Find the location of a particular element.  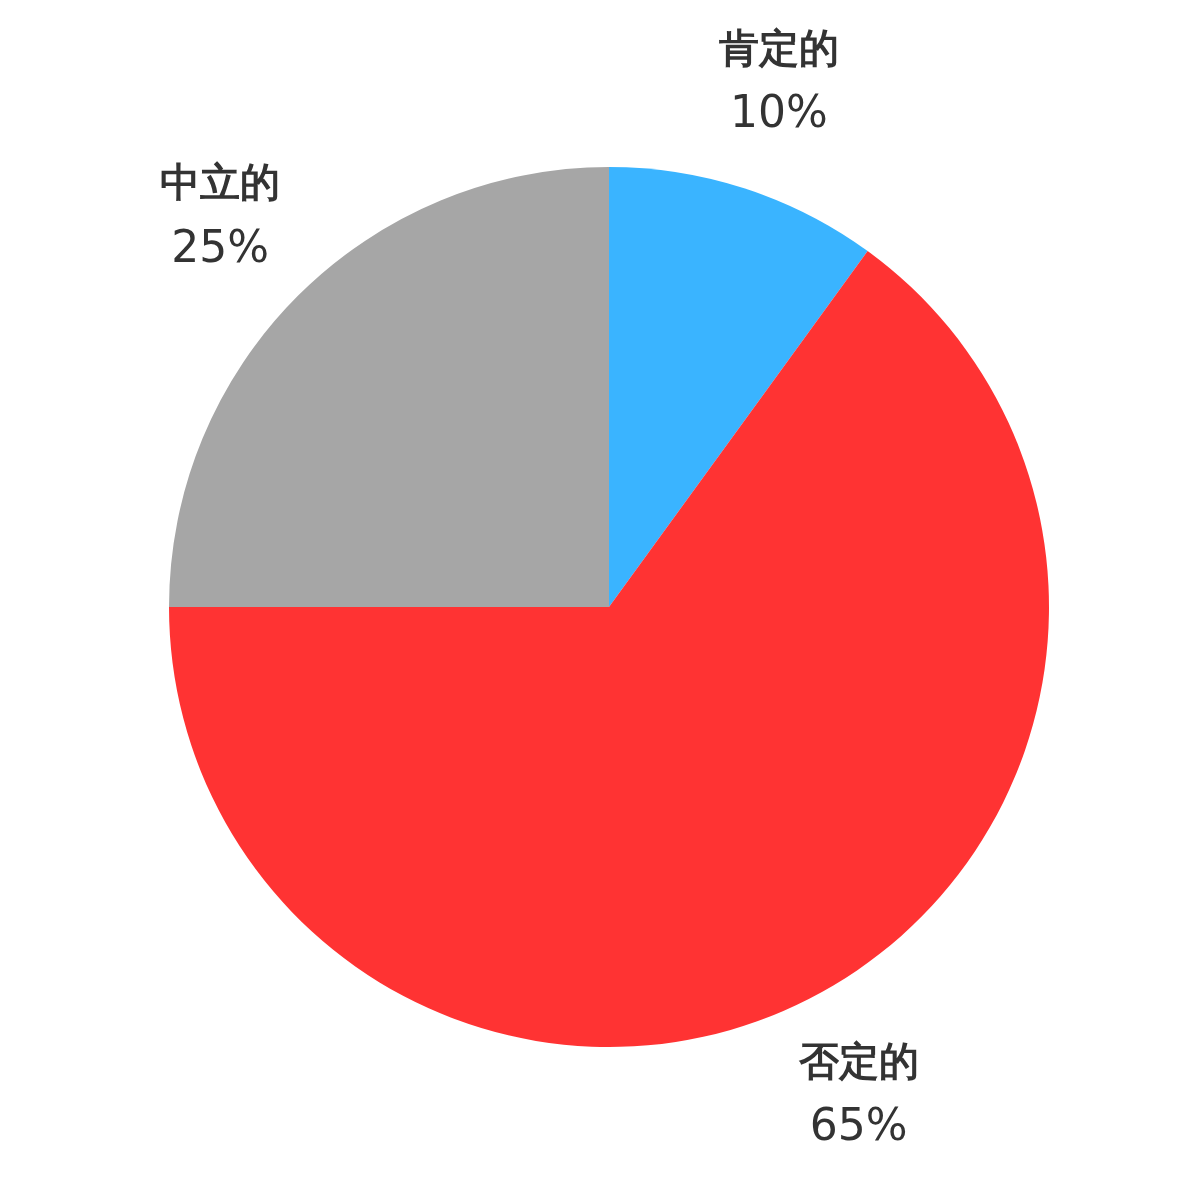

data-label: 25% is located at coordinates (220, 246).